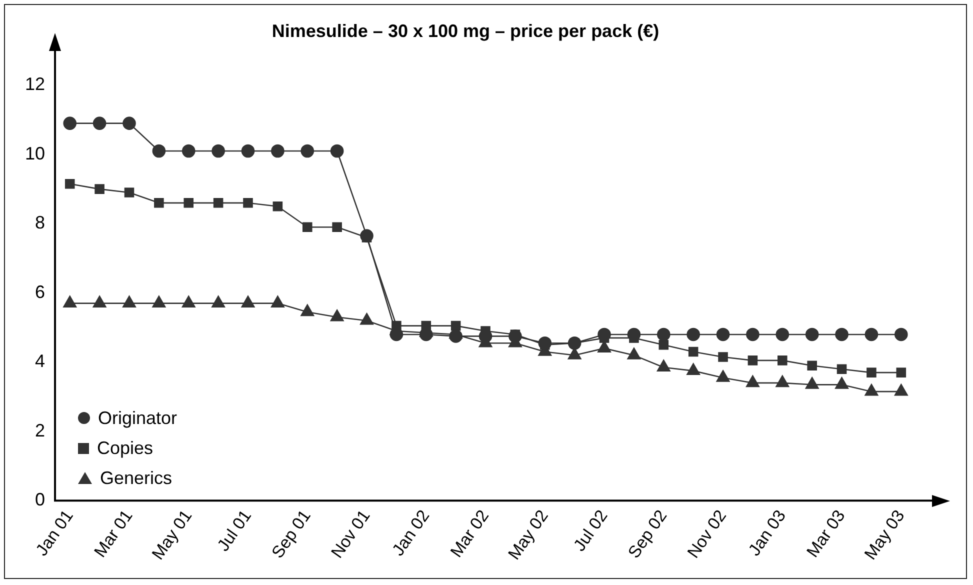 This screenshot has width=973, height=585. I want to click on x-tick-label: Mar 01, so click(113, 533).